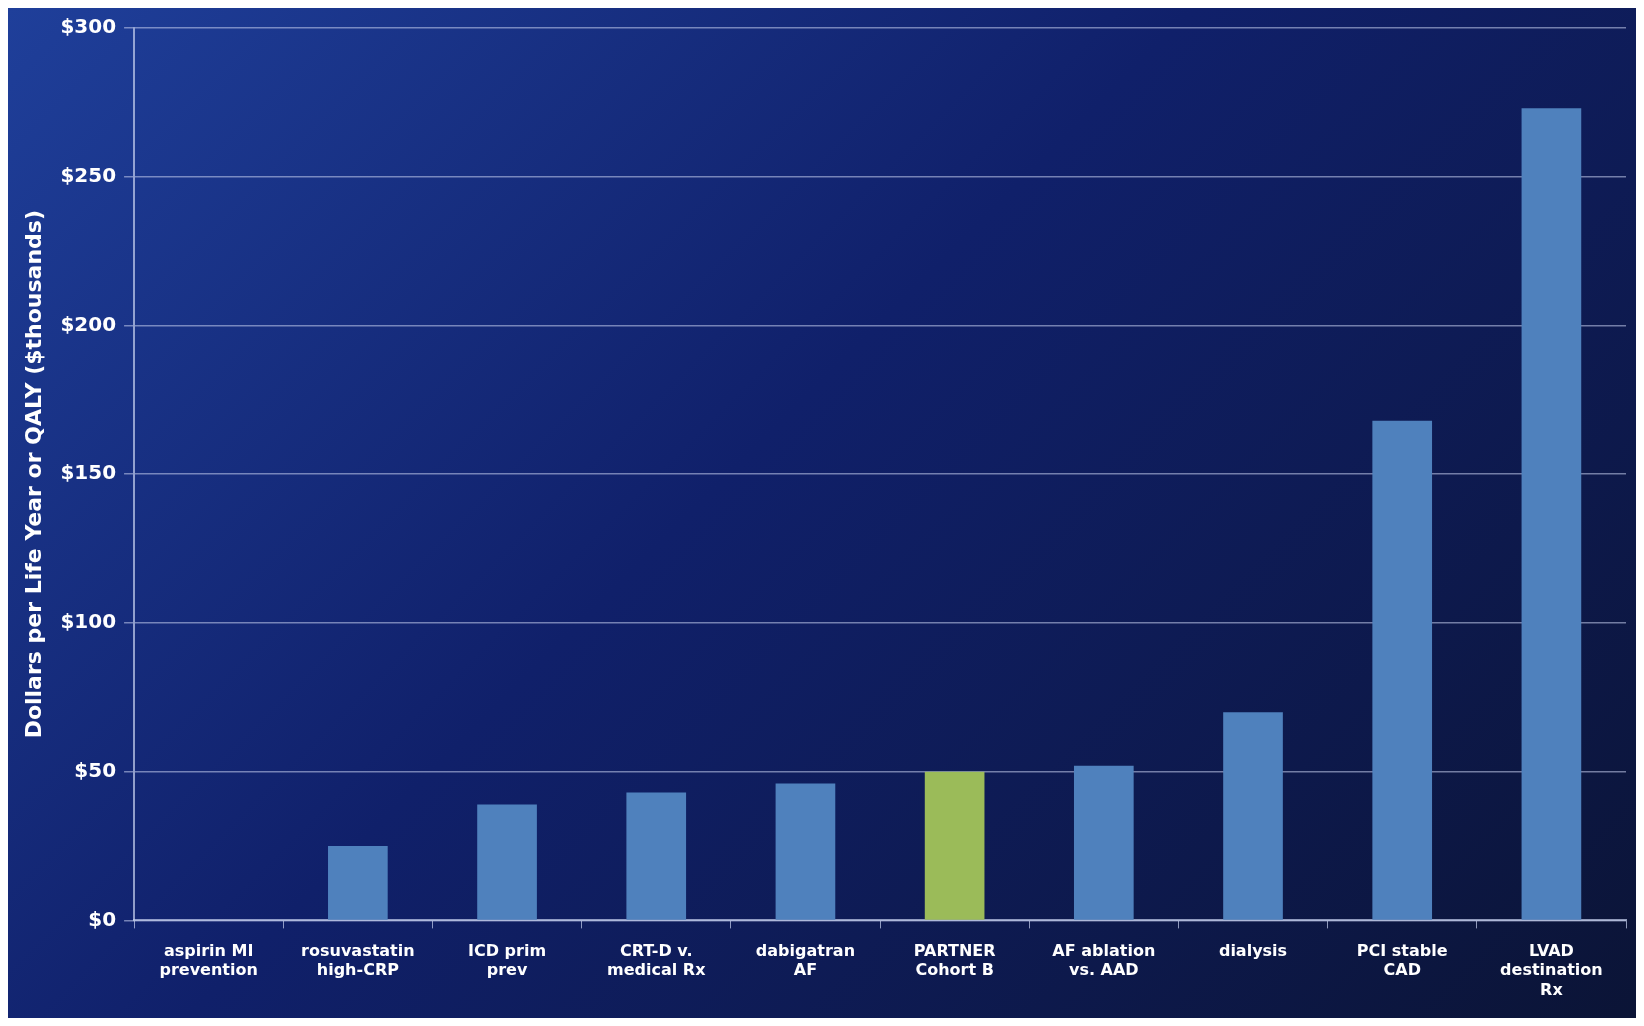  Describe the element at coordinates (1551, 970) in the screenshot. I see `x-tick-label: LVAD destination Rx` at that location.